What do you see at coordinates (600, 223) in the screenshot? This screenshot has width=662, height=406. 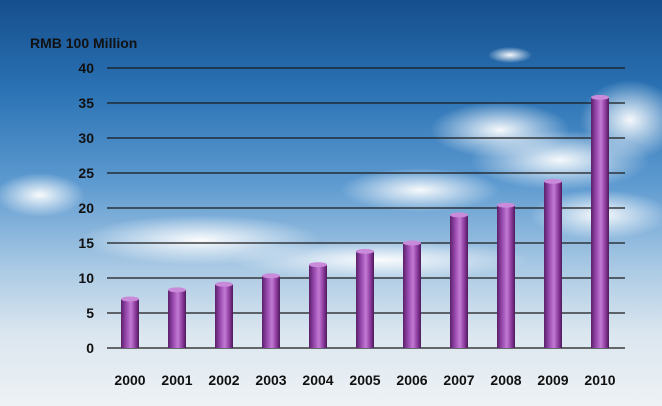 I see `bar-2010` at bounding box center [600, 223].